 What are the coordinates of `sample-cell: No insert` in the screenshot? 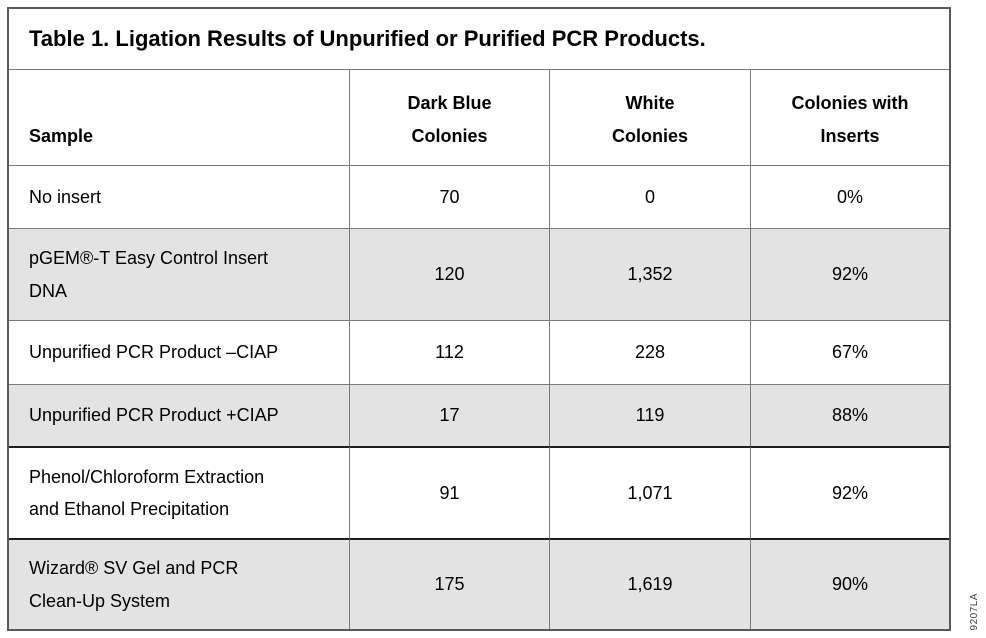 It's located at (179, 196).